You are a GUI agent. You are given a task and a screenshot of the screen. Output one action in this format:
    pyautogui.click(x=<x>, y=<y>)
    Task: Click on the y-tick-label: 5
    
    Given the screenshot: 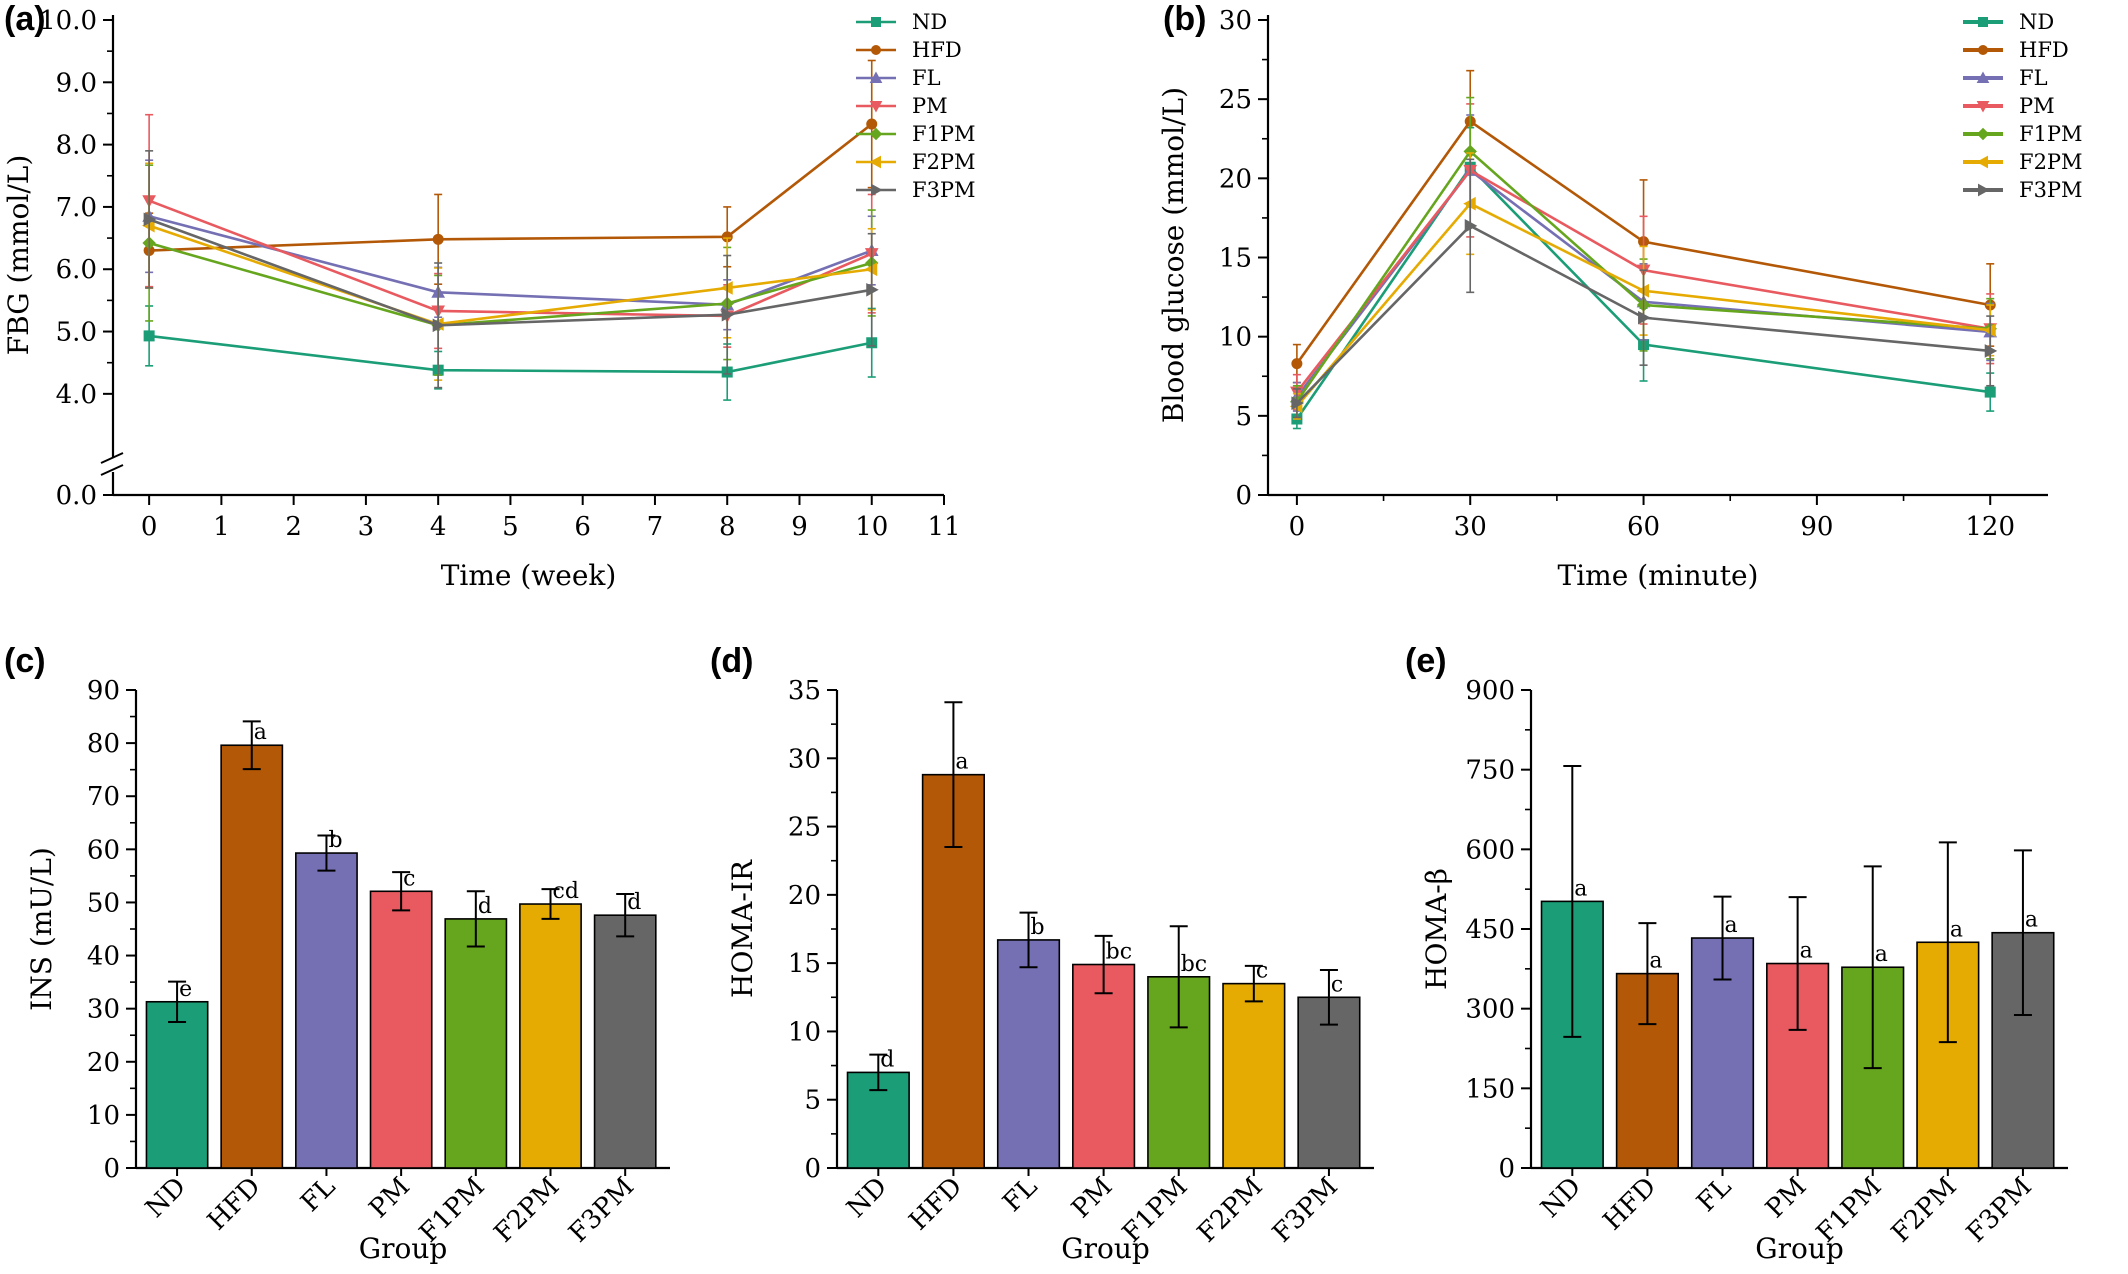 What is the action you would take?
    pyautogui.click(x=812, y=1101)
    